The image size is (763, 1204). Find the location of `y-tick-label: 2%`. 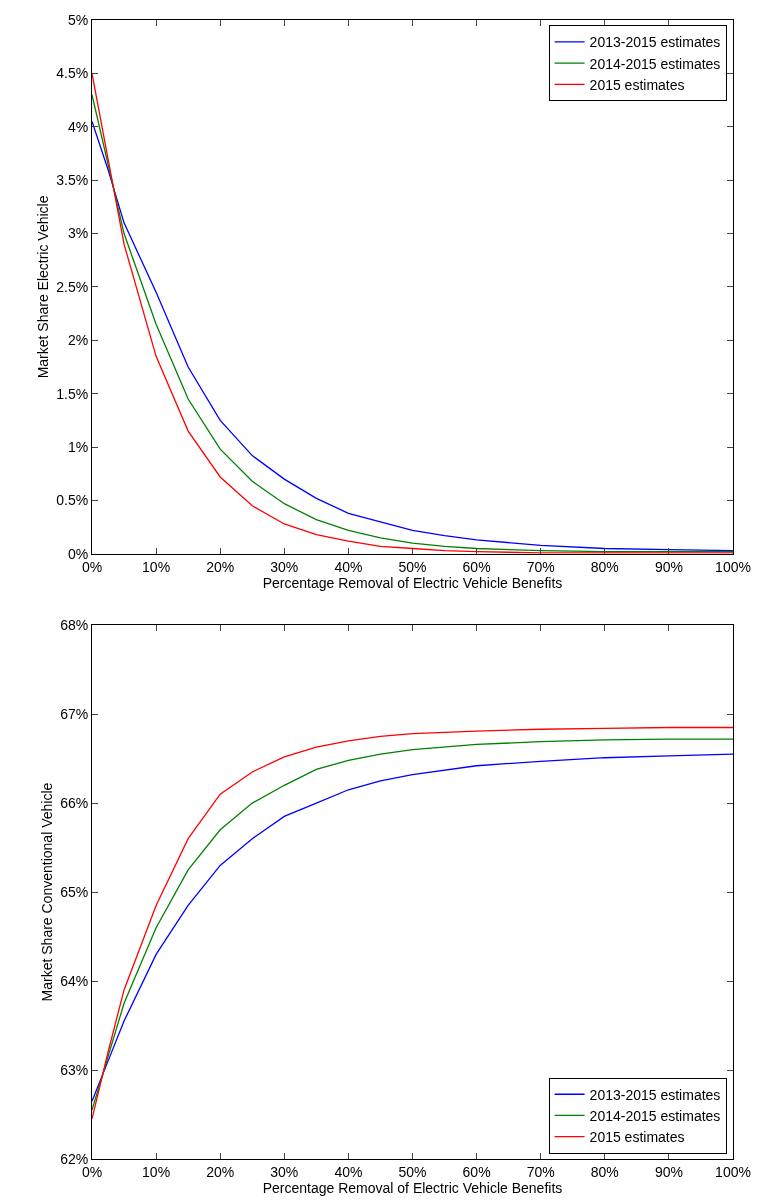

y-tick-label: 2% is located at coordinates (78, 340).